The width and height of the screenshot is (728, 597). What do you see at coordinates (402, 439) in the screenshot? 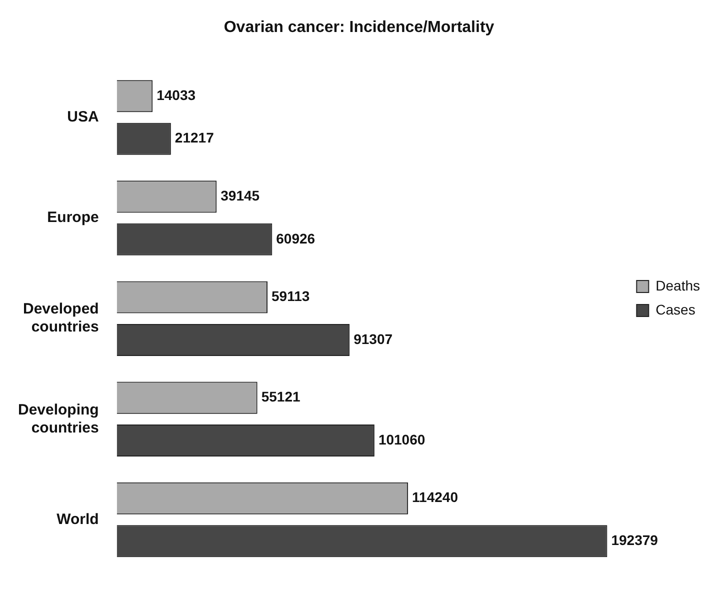
I see `data-label: 101060` at bounding box center [402, 439].